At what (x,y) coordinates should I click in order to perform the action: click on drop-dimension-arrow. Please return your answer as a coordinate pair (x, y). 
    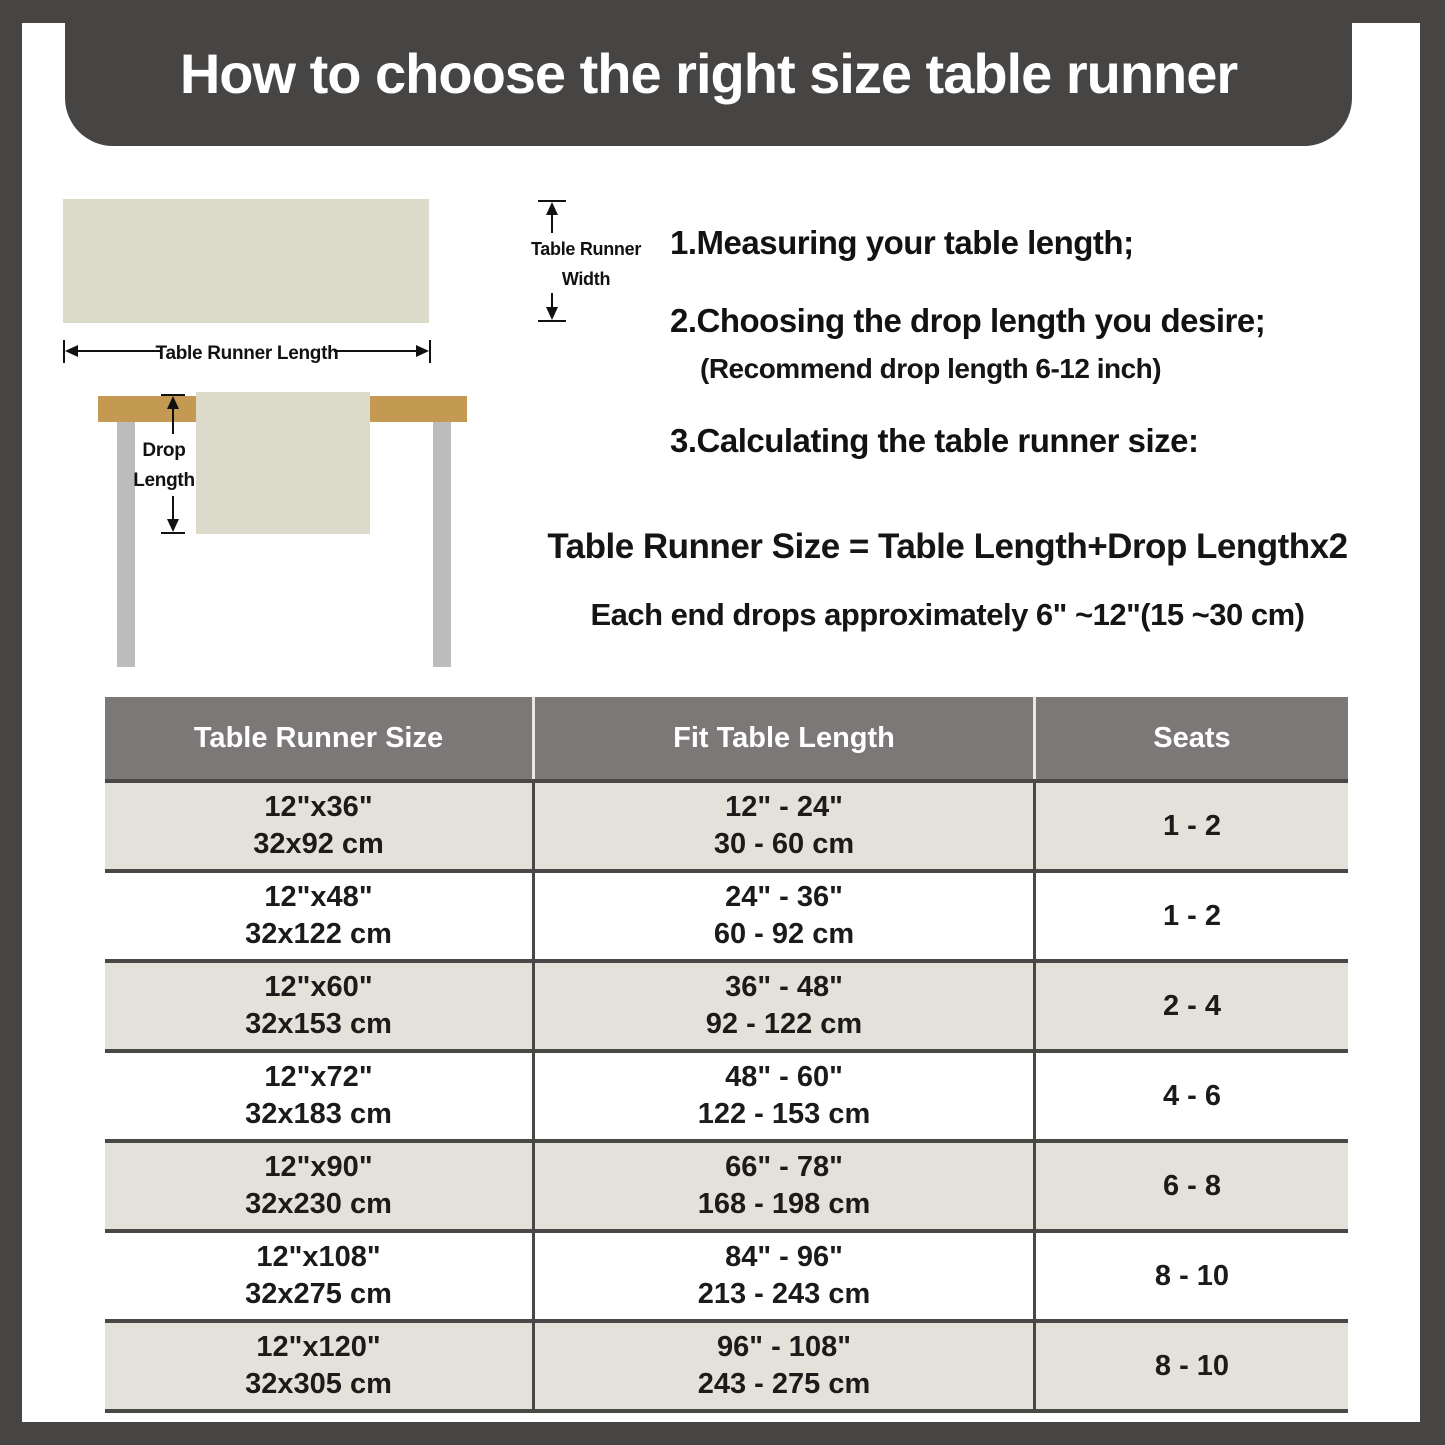
    Looking at the image, I should click on (173, 464).